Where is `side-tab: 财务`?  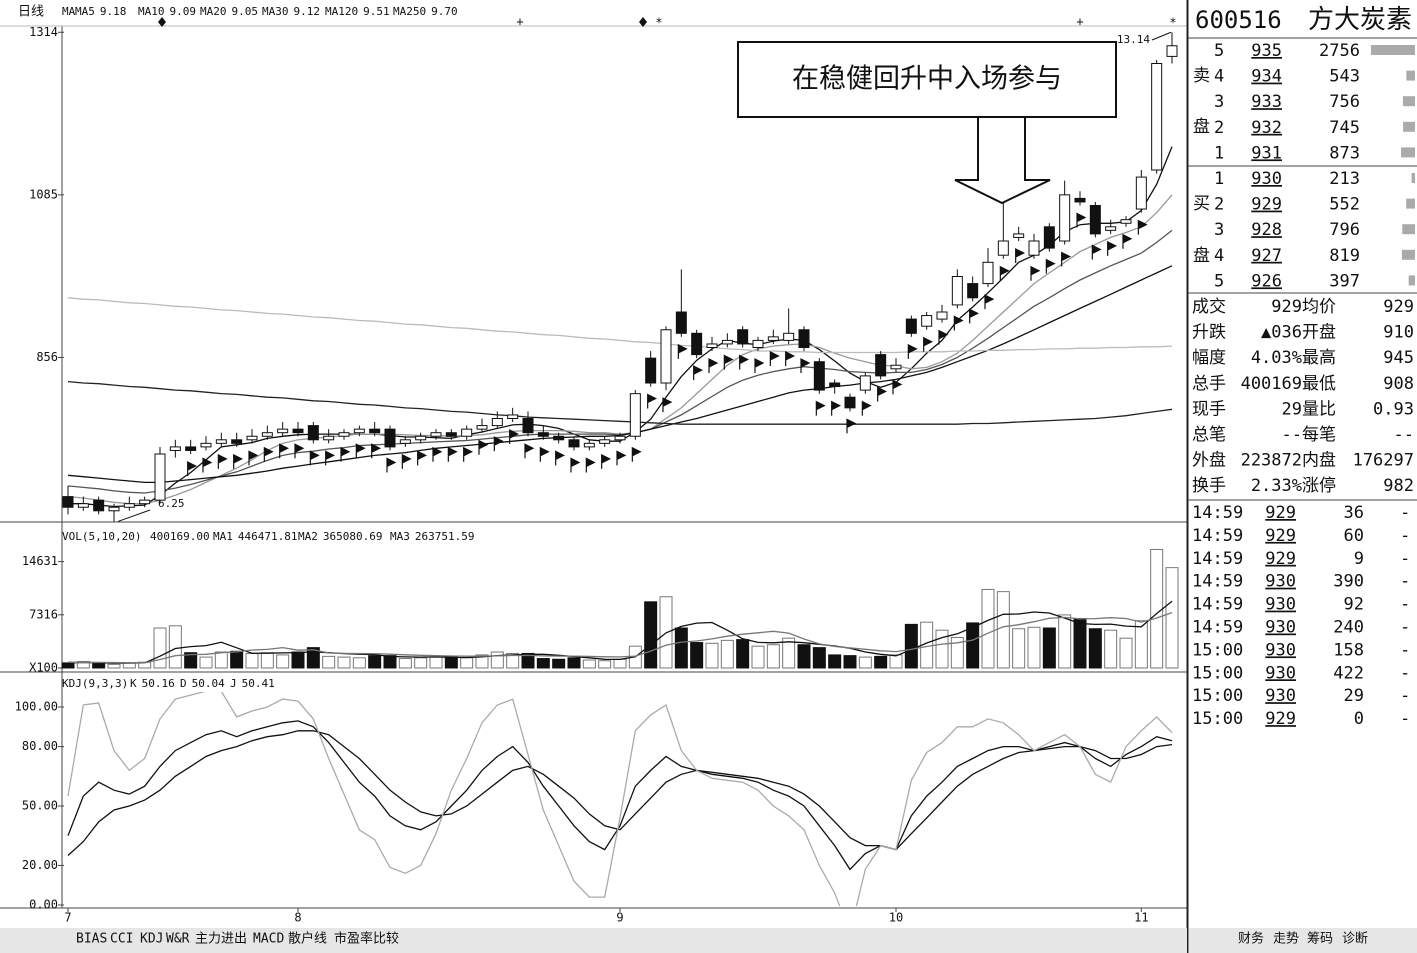
side-tab: 财务 is located at coordinates (1251, 939).